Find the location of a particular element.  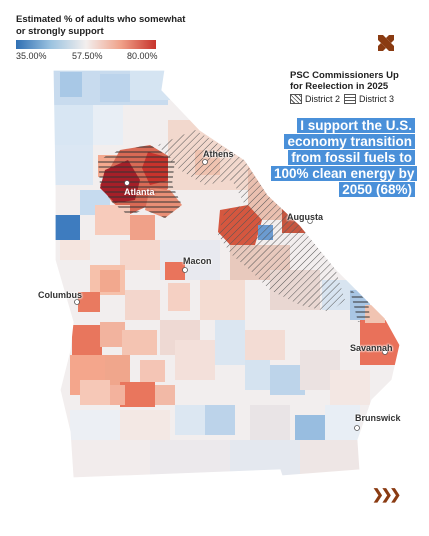

legend-mid-label: 57.50% is located at coordinates (87, 56).